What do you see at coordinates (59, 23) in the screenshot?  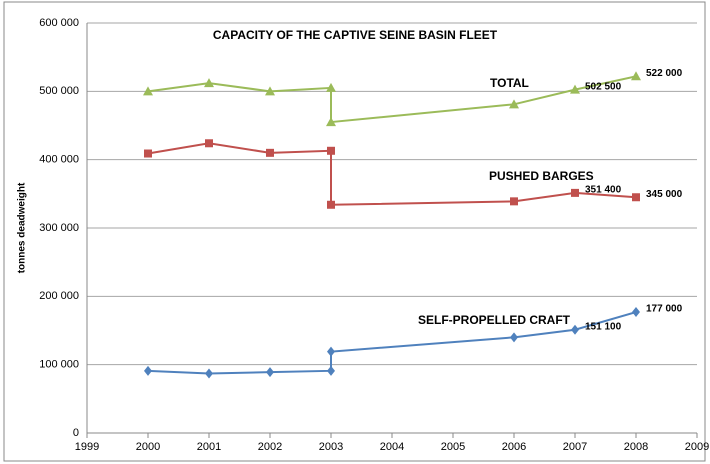 I see `y-tick-label: 600 000` at bounding box center [59, 23].